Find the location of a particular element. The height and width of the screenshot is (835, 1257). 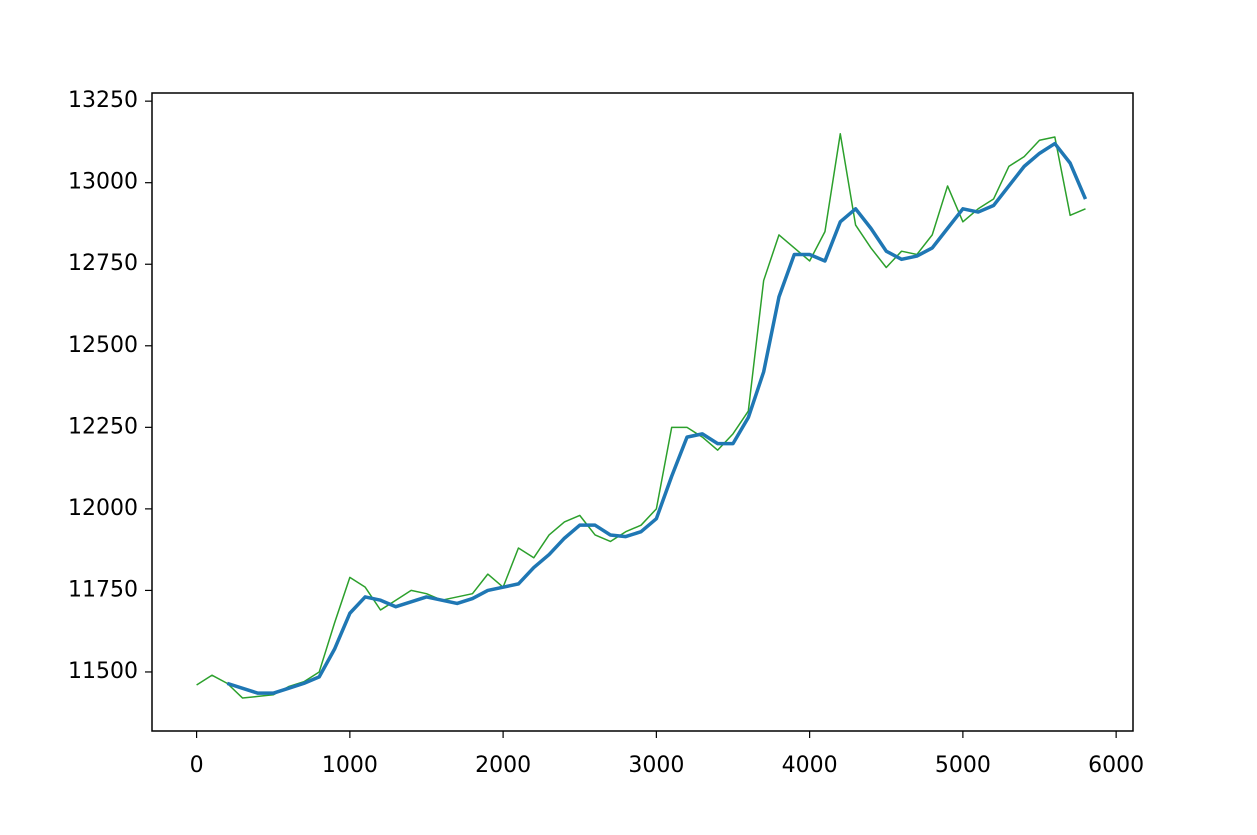

x-tick-label: 2000 is located at coordinates (503, 765).